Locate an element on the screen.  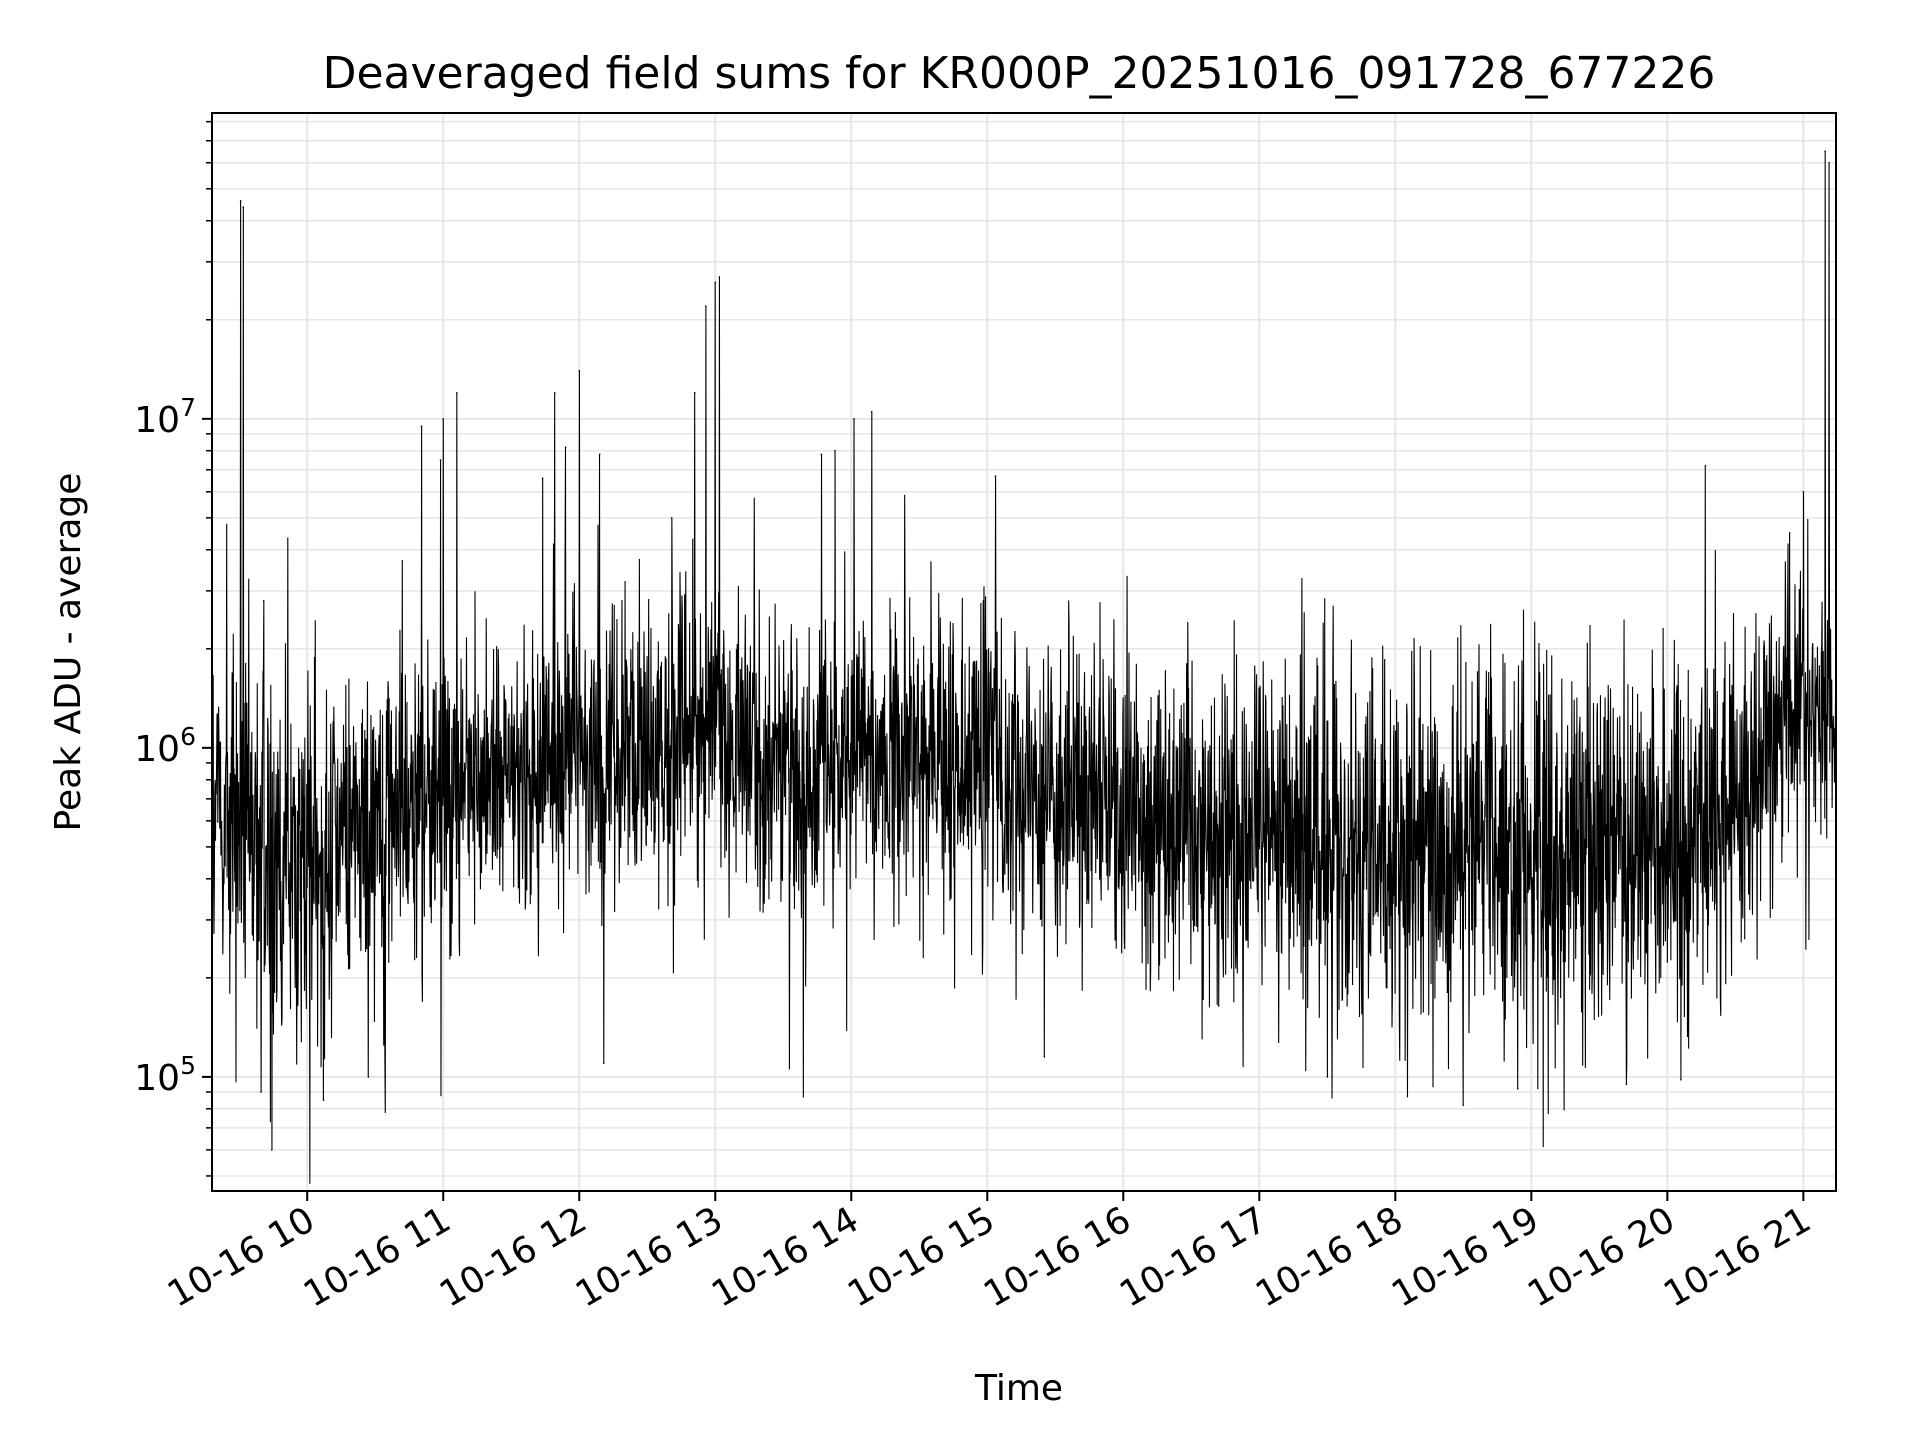
y-tick-label: 10⁶ is located at coordinates (165, 746).